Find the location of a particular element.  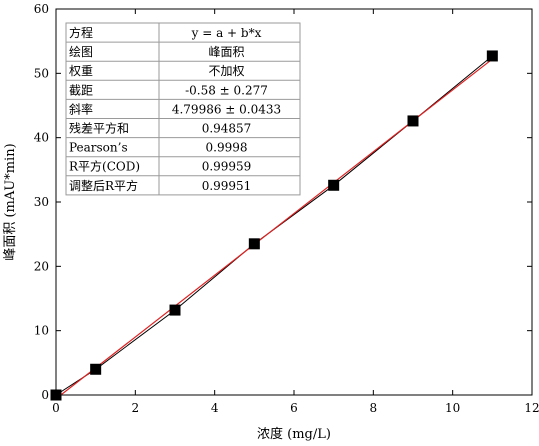

table-row-label: 权重 is located at coordinates (81, 71).